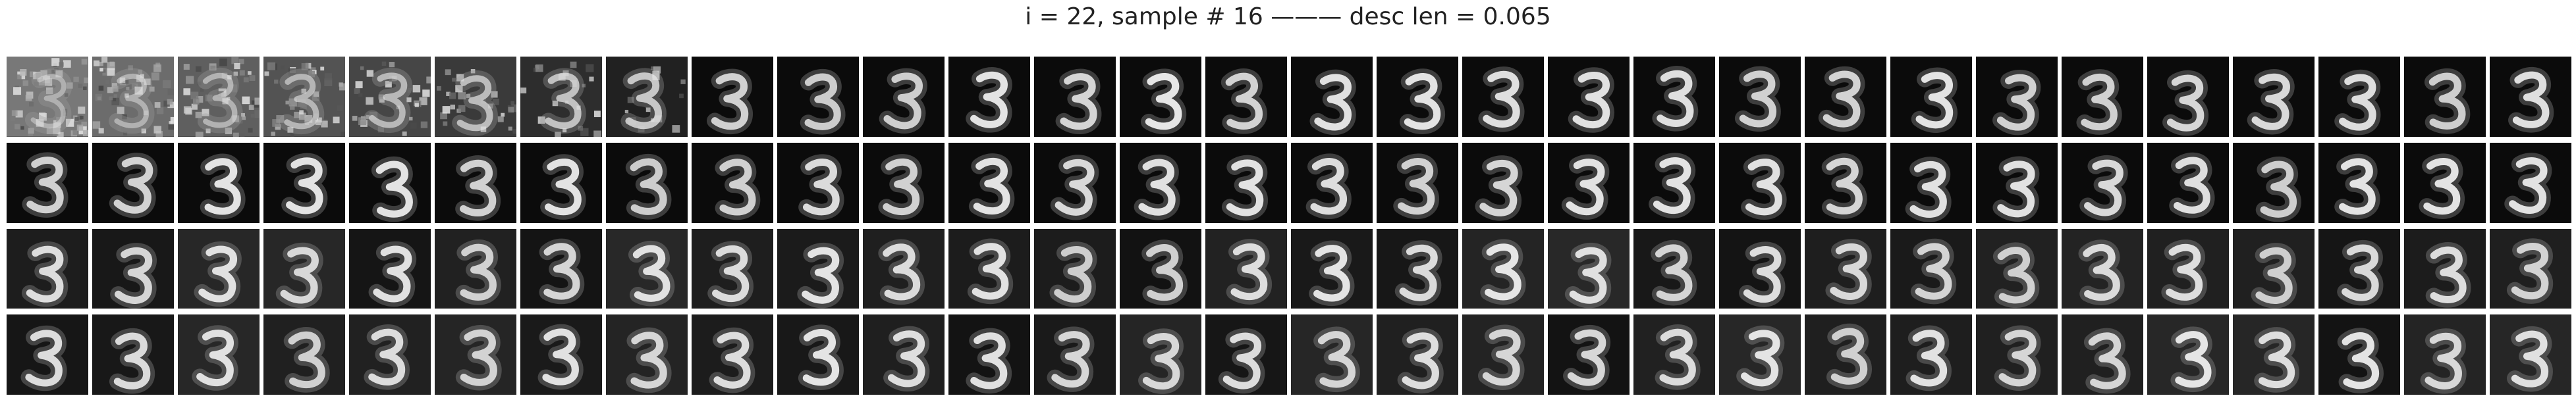  What do you see at coordinates (1246, 182) in the screenshot?
I see `sample-image-r2-c15` at bounding box center [1246, 182].